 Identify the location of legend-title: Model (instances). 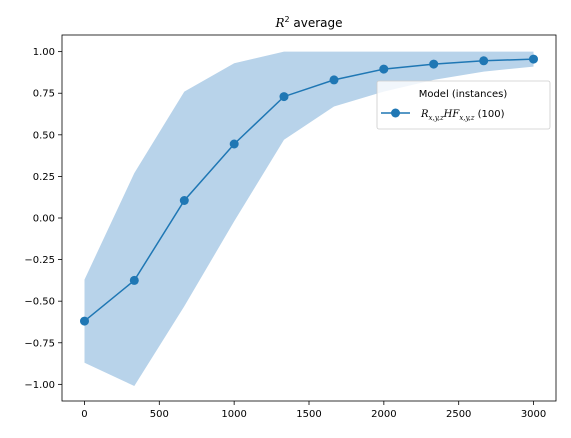
(463, 94).